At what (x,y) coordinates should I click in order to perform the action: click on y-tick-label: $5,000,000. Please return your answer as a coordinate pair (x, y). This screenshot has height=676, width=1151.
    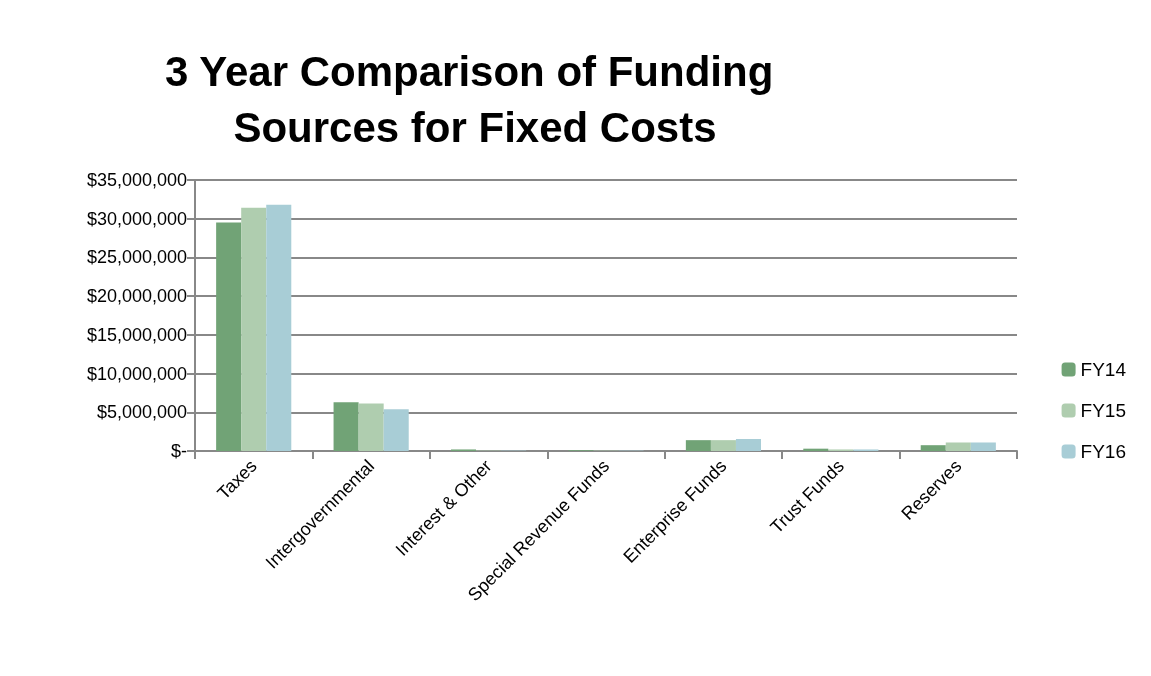
    Looking at the image, I should click on (141, 412).